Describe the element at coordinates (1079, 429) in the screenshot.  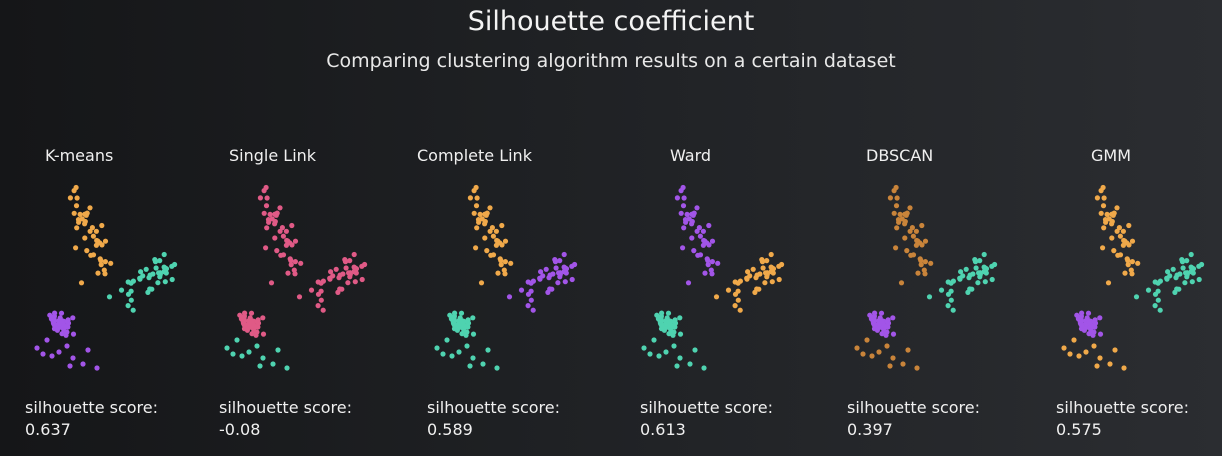
I see `score-value: 0.575` at that location.